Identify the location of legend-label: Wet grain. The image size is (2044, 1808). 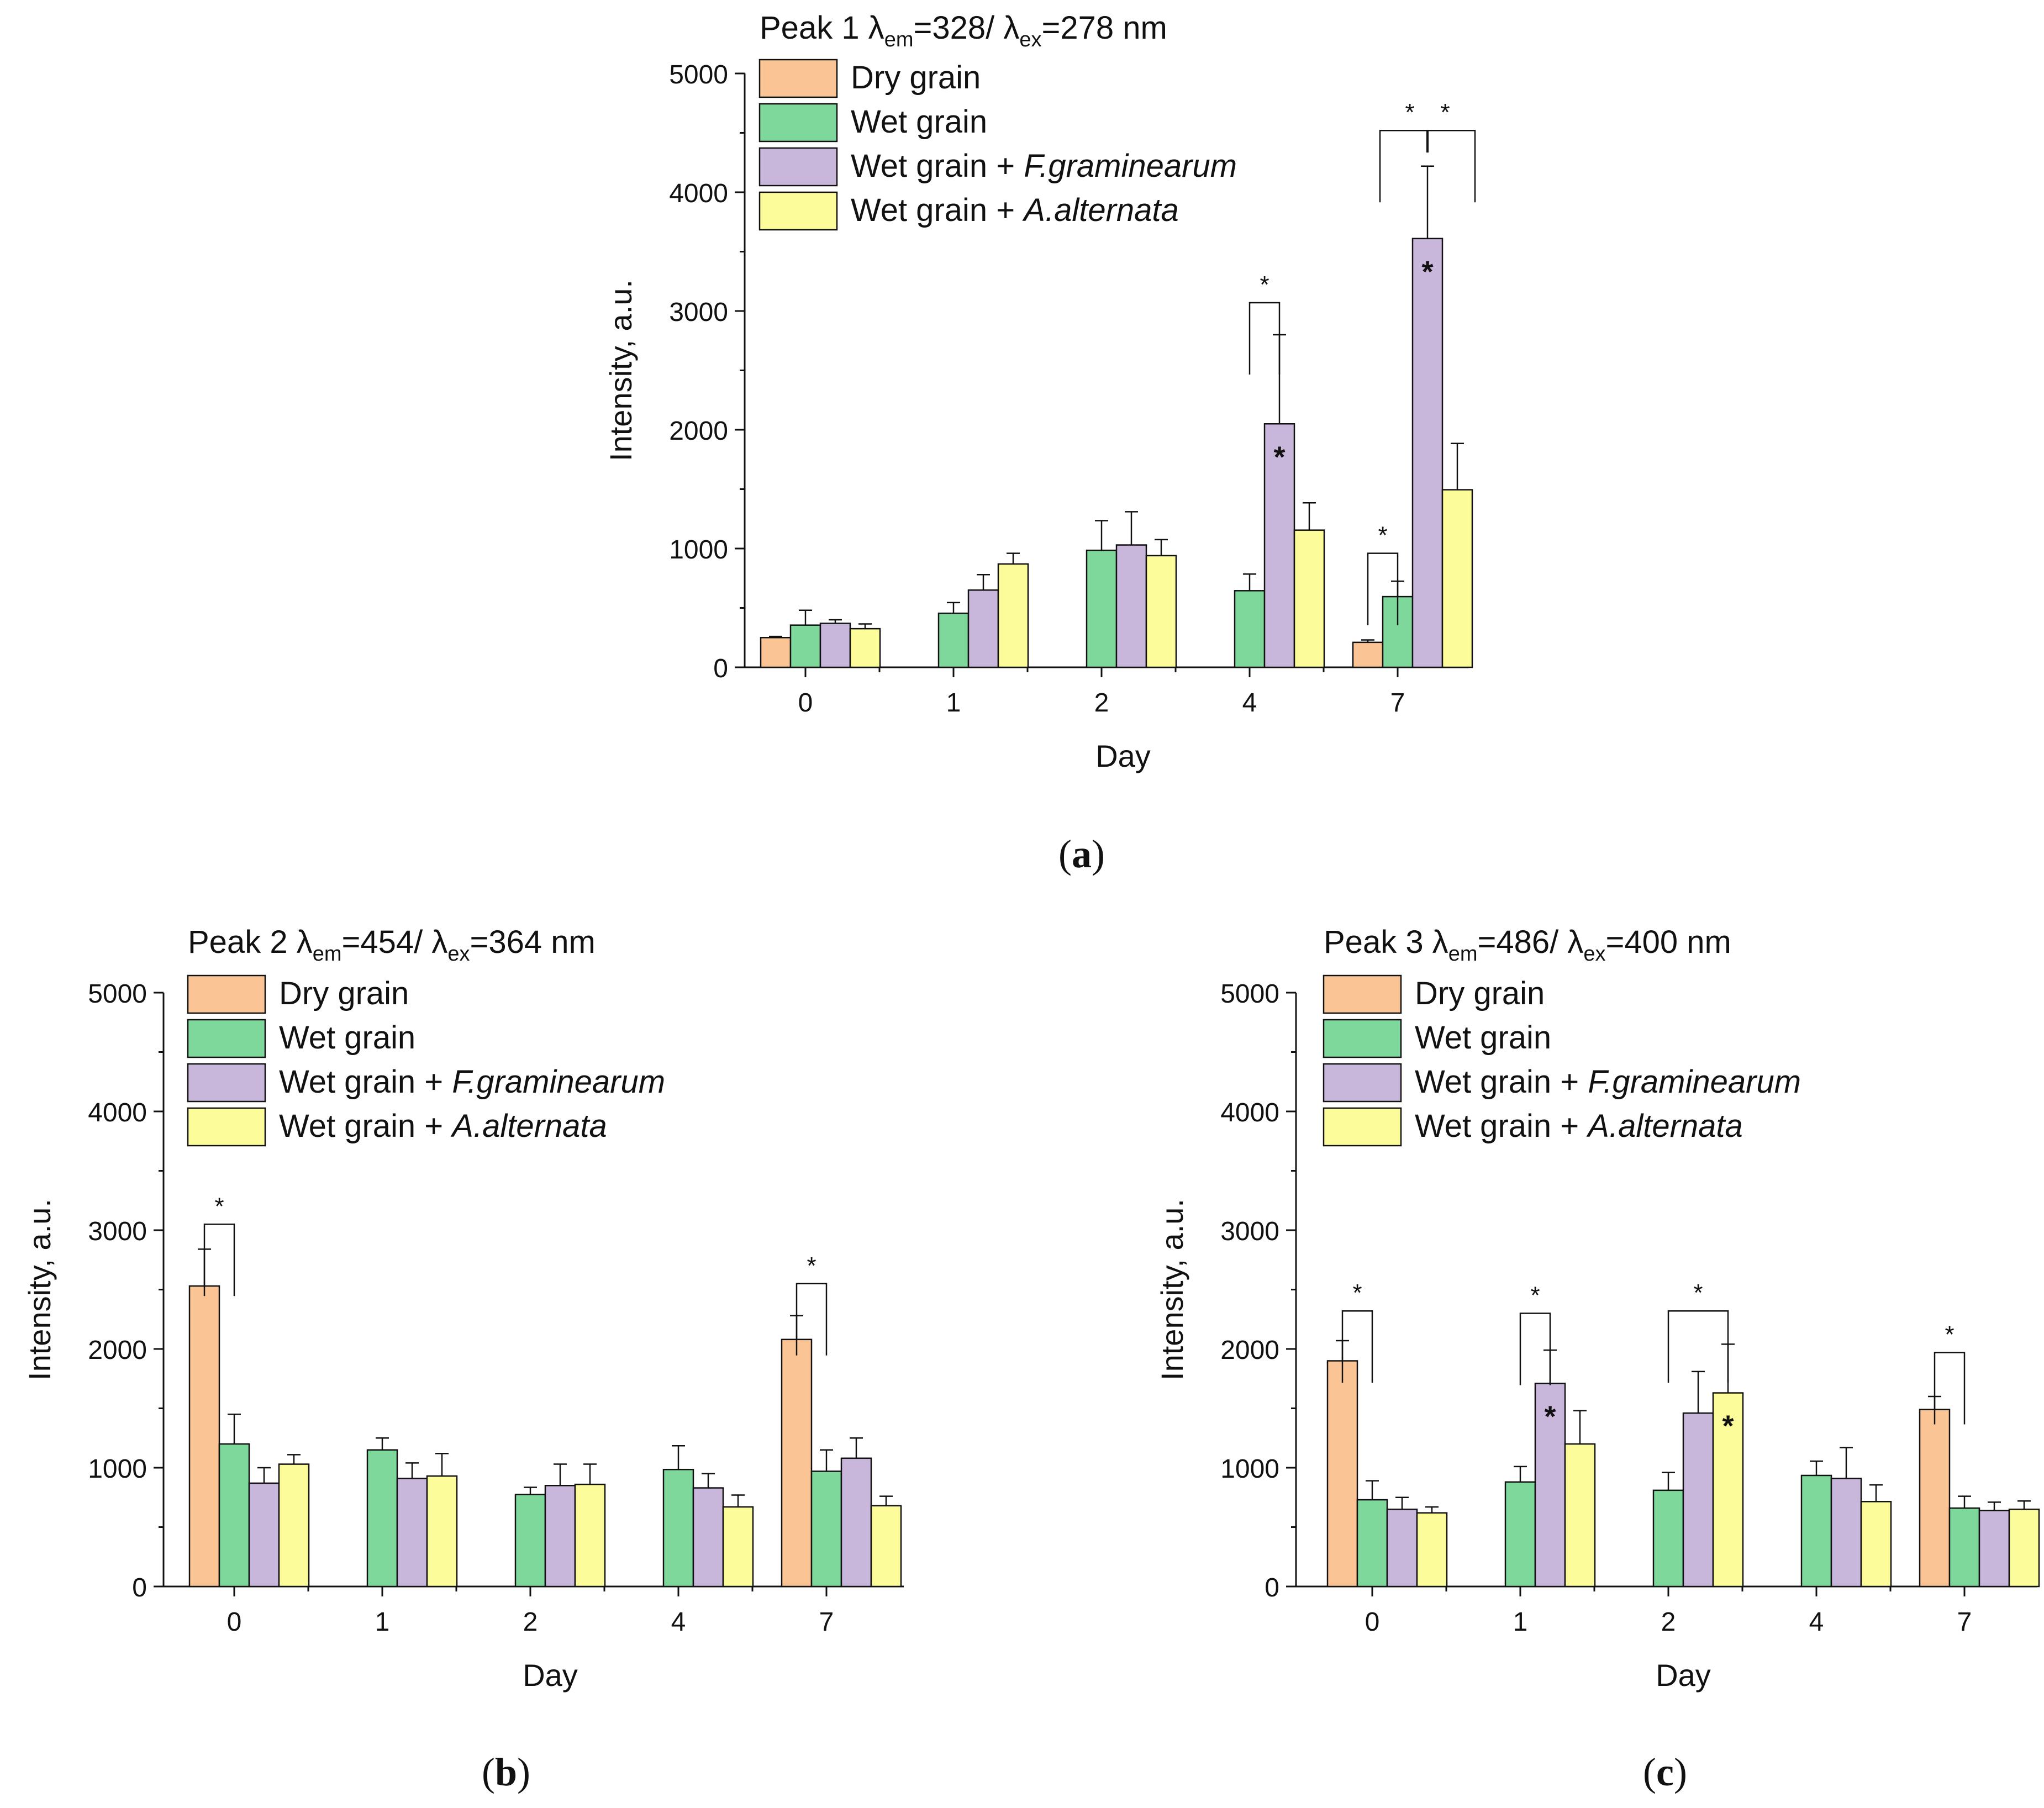
(347, 1038).